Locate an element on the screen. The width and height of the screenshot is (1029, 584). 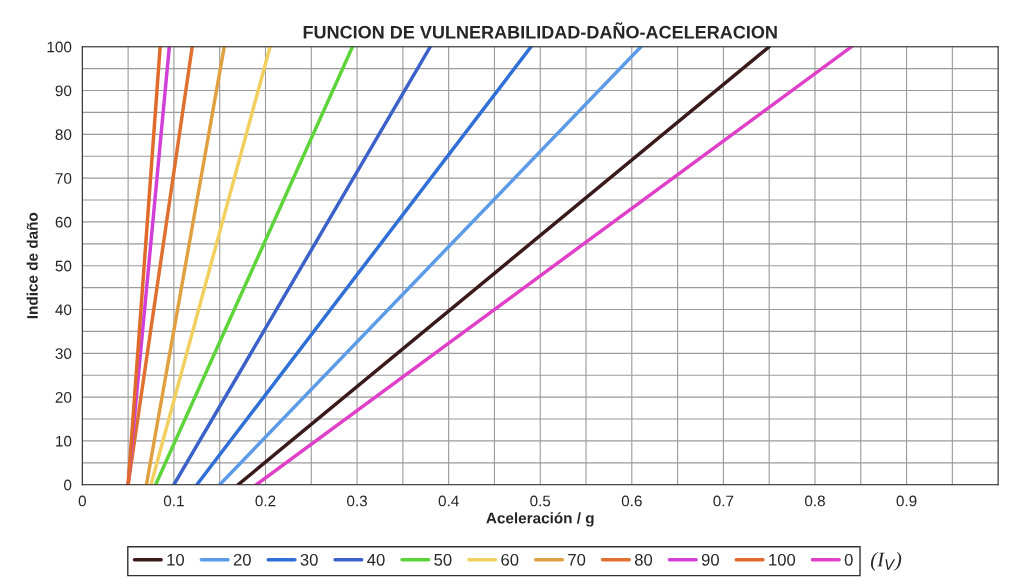
x-tick-label: 0.7 is located at coordinates (723, 501).